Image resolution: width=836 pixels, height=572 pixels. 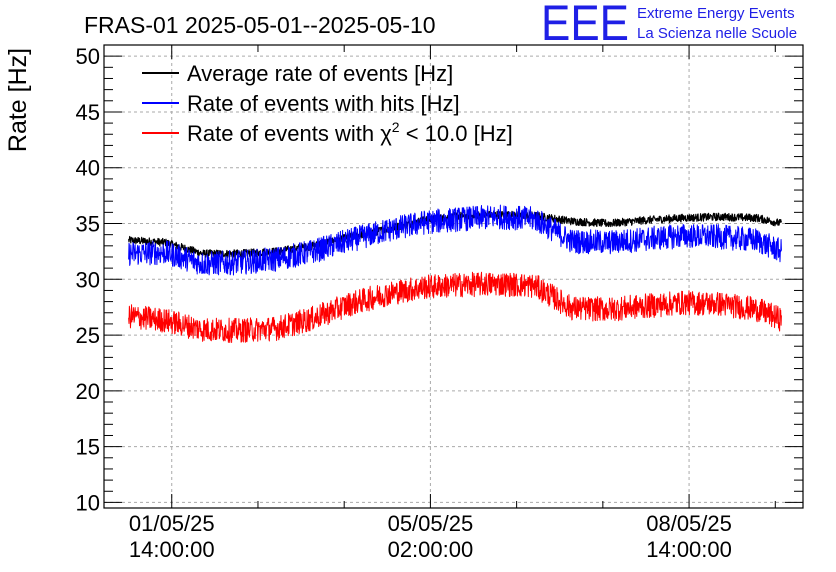 What do you see at coordinates (431, 549) in the screenshot?
I see `x-tick-label-time: 02:00:00` at bounding box center [431, 549].